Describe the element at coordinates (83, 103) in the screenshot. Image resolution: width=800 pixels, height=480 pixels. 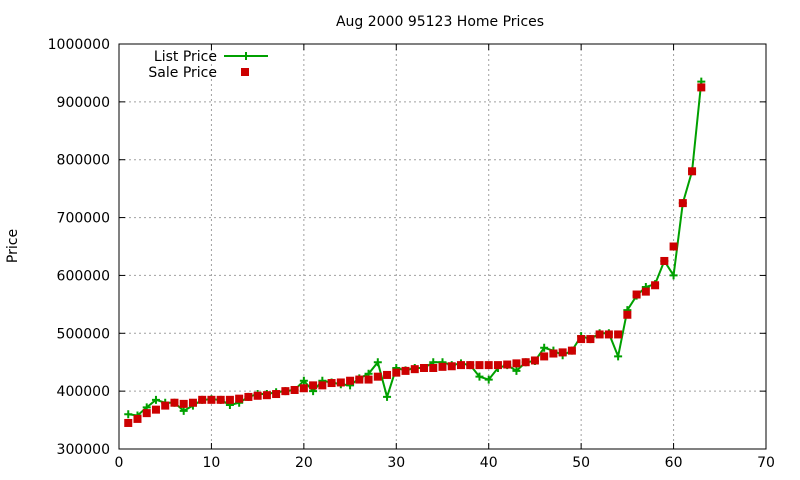
I see `y-tick-label: 900000` at that location.